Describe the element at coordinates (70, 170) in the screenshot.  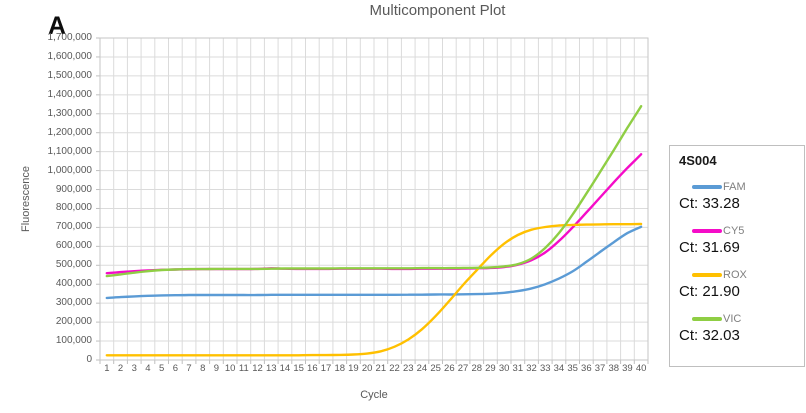
I see `y-tick-label: 1,000,000` at that location.